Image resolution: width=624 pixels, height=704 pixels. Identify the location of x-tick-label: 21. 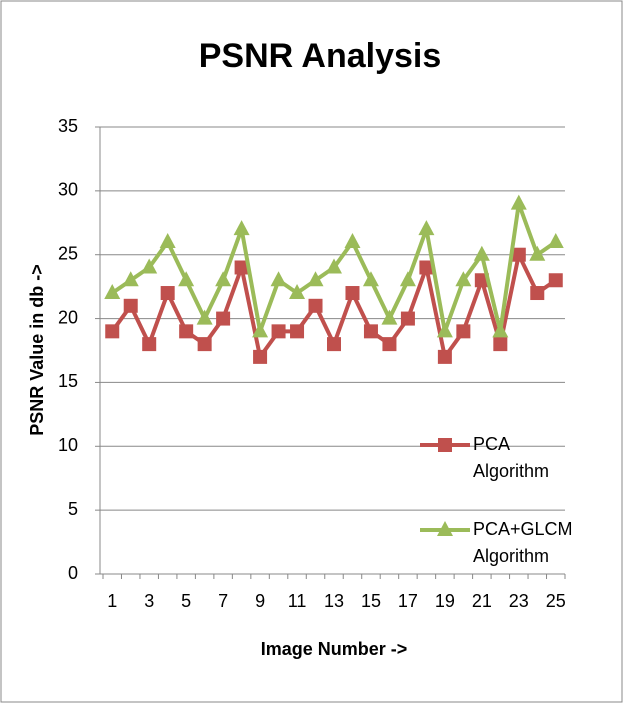
(482, 601).